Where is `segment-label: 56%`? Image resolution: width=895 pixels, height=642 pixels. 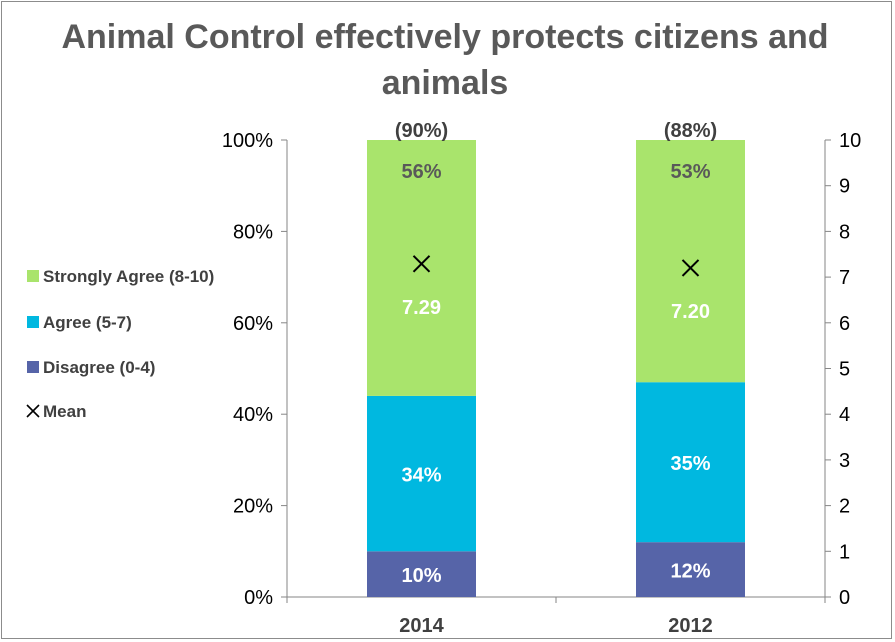 segment-label: 56% is located at coordinates (421, 172).